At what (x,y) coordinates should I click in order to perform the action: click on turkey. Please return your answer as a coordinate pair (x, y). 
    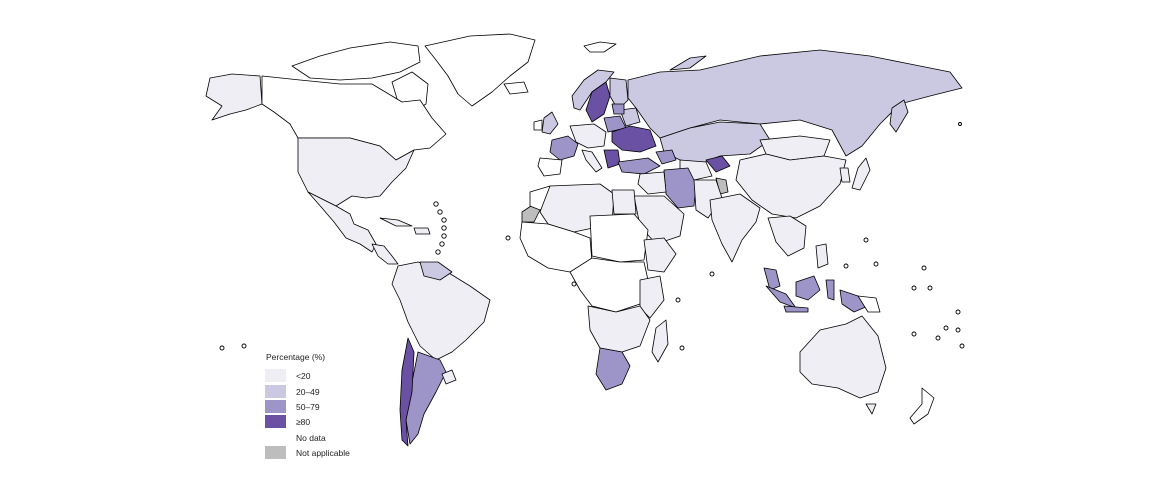
    Looking at the image, I should click on (639, 166).